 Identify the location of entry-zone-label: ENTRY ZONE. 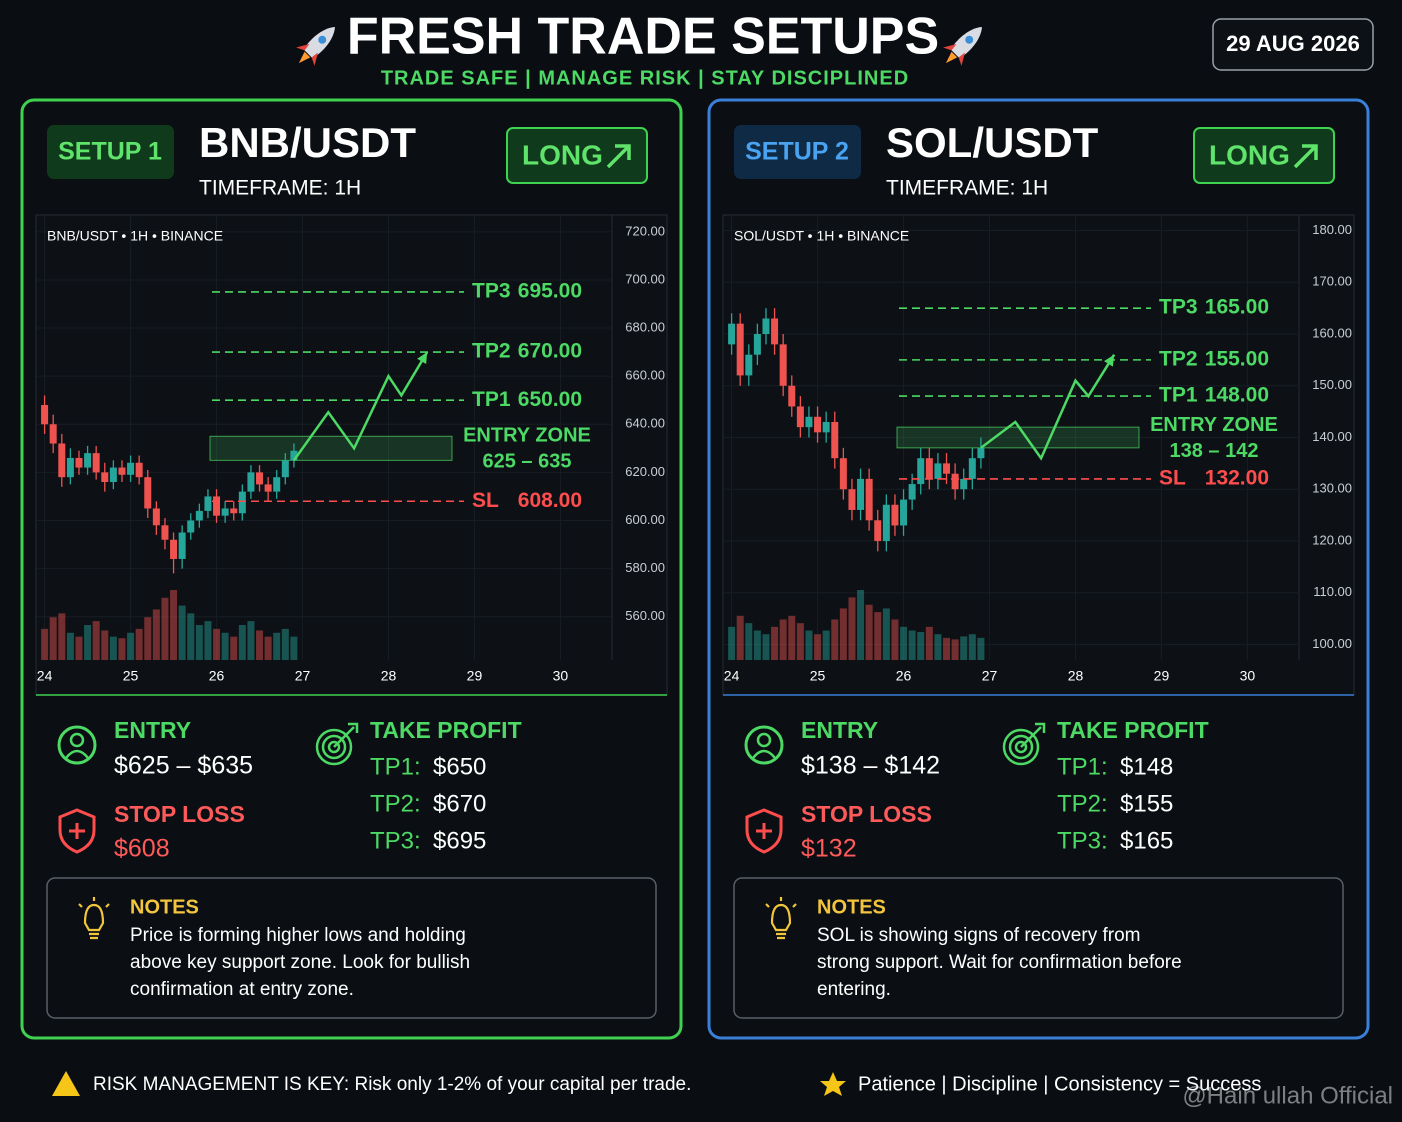
(1214, 425).